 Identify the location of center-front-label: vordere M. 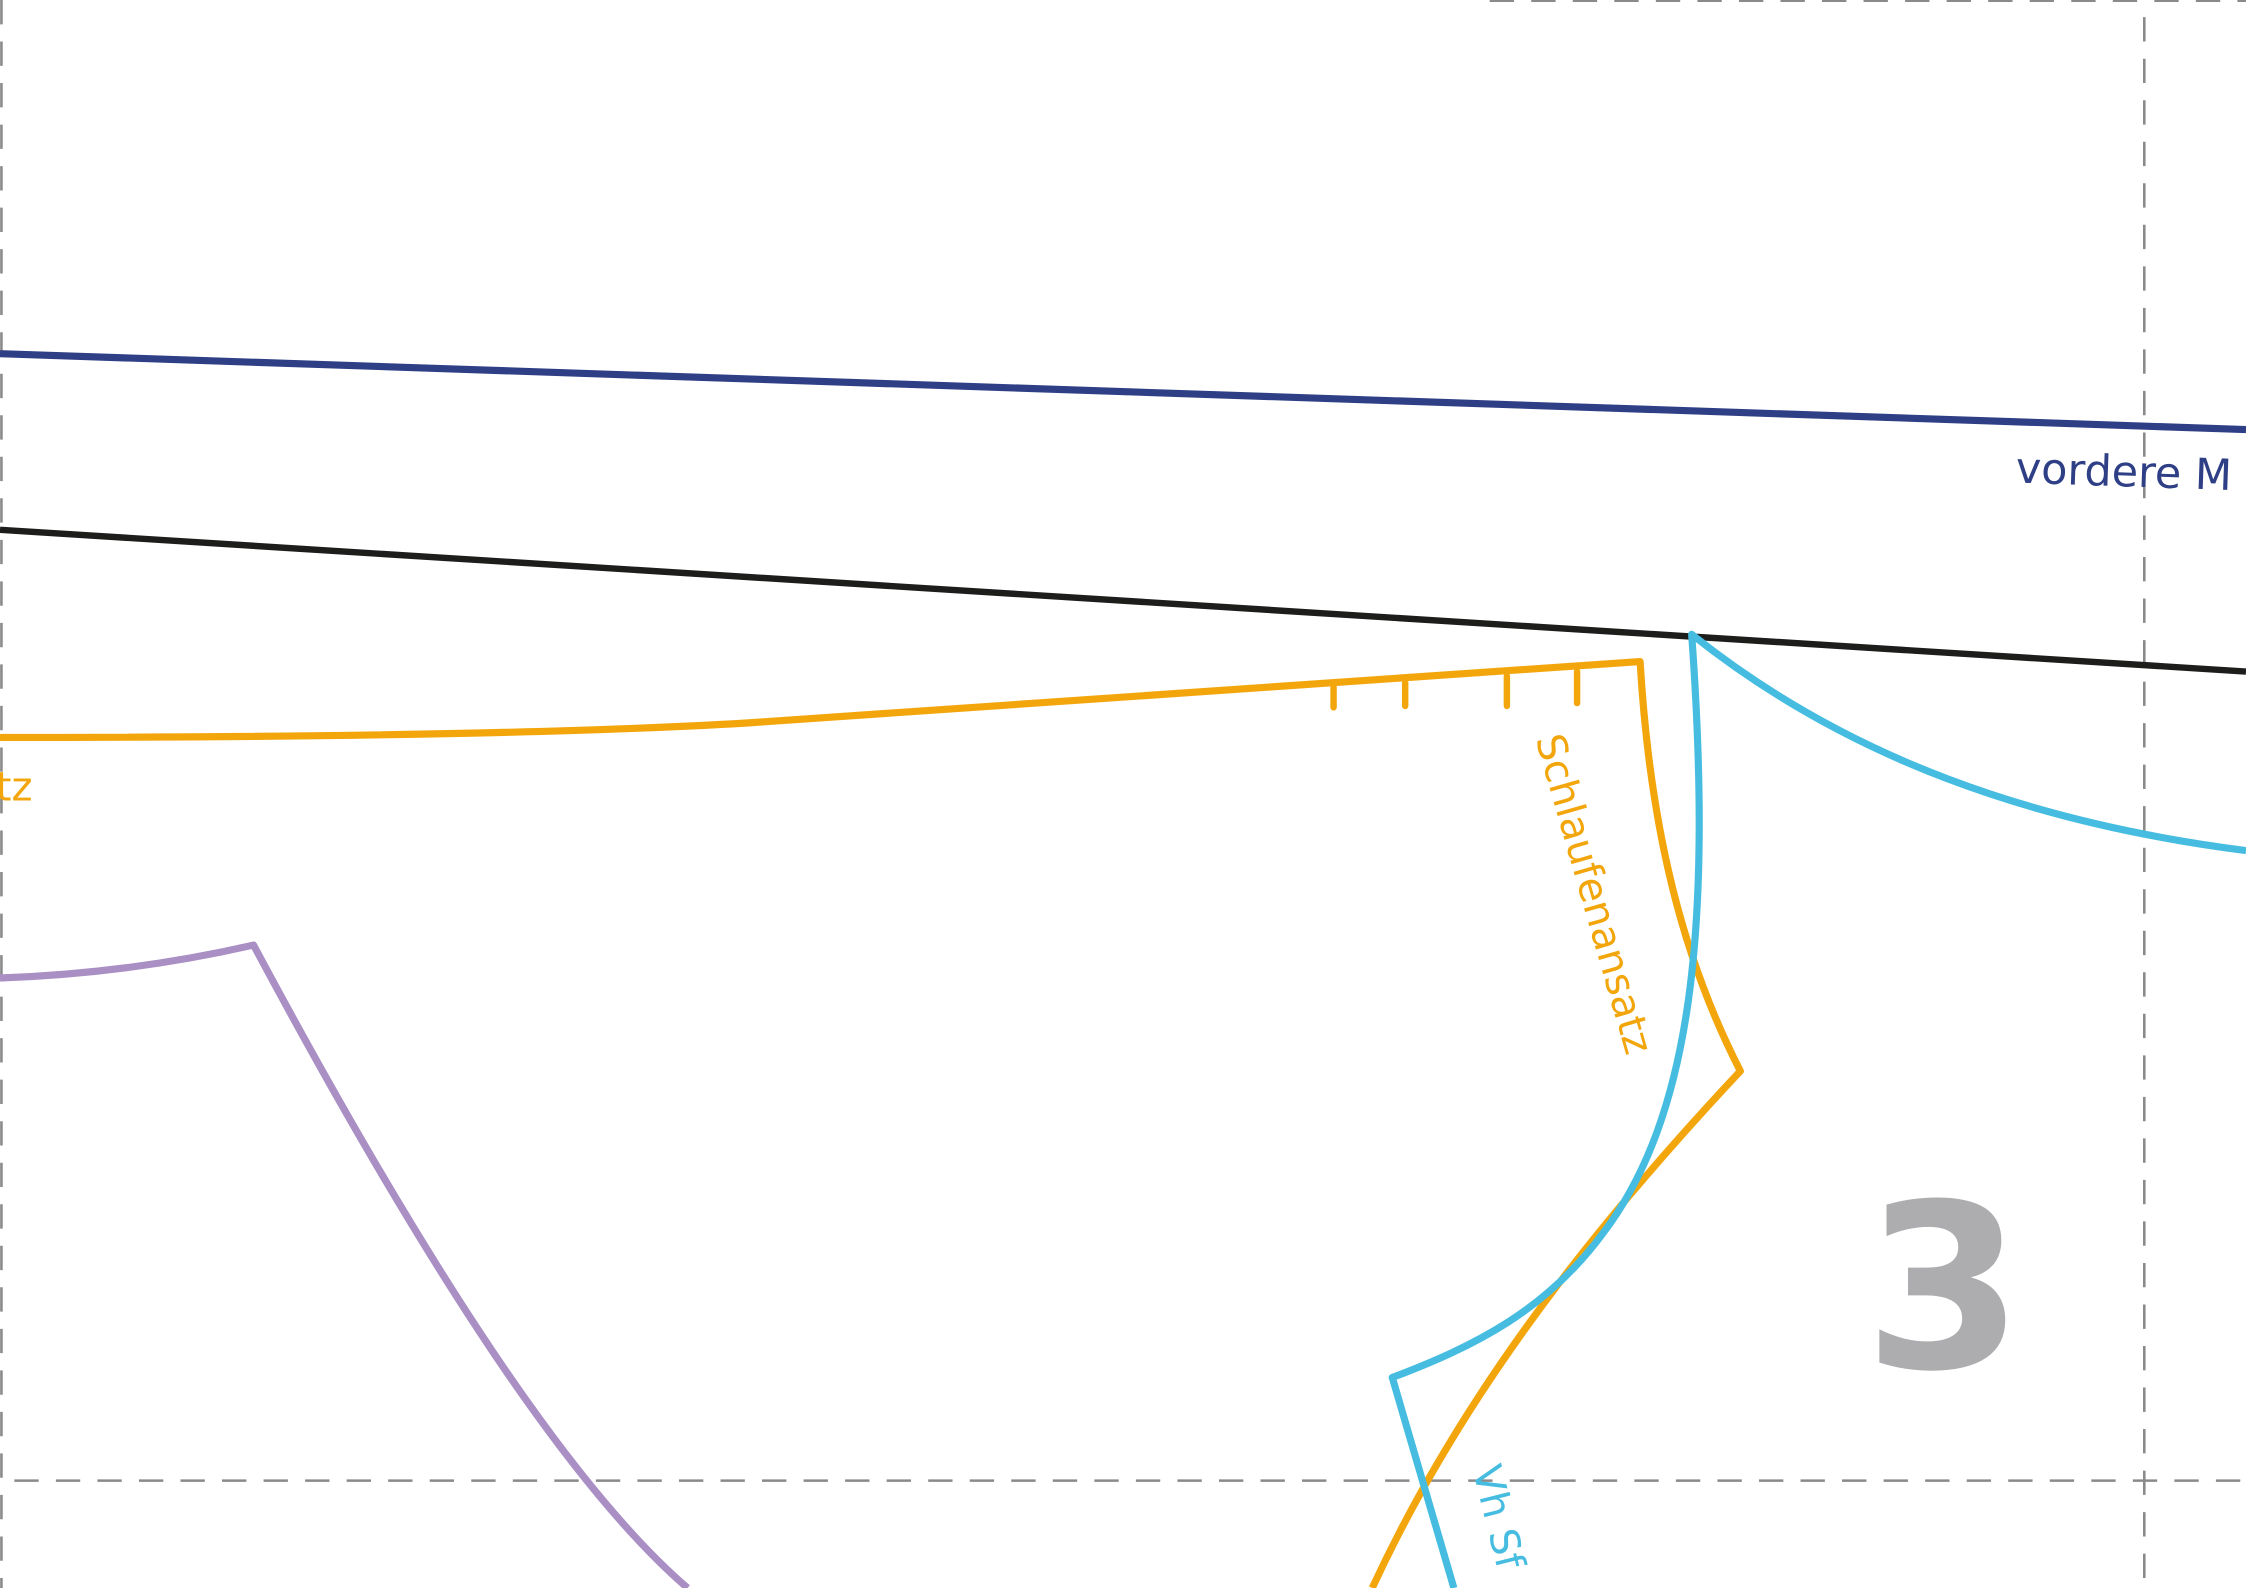
(2124, 473).